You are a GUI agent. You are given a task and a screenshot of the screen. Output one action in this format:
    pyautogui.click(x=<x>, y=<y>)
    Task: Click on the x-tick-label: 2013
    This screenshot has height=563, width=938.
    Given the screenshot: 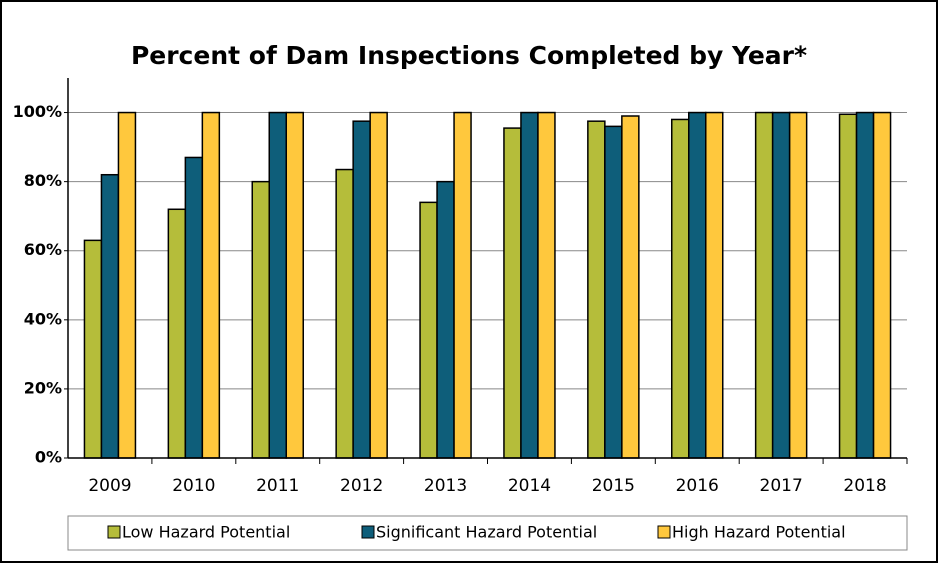 What is the action you would take?
    pyautogui.click(x=445, y=486)
    